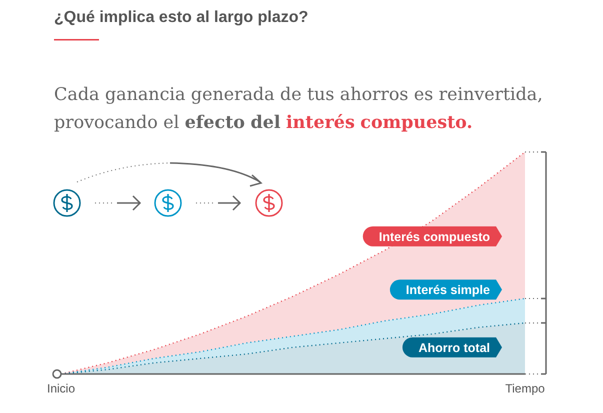 Image resolution: width=603 pixels, height=413 pixels. Describe the element at coordinates (525, 389) in the screenshot. I see `x-tick-label: Tiempo` at that location.